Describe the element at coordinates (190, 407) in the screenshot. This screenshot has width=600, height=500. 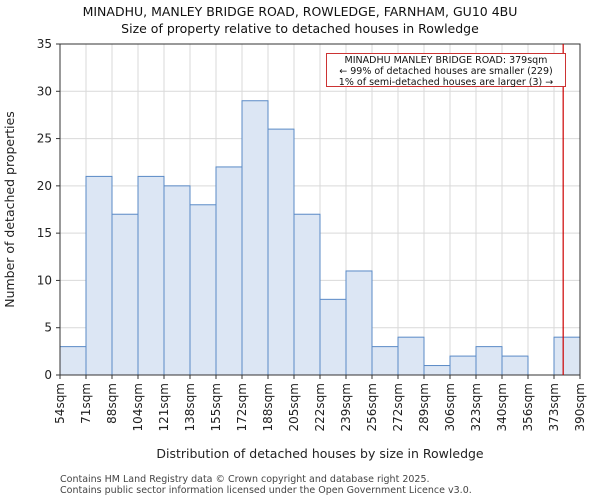
I see `x-tick-label: 138sqm` at that location.